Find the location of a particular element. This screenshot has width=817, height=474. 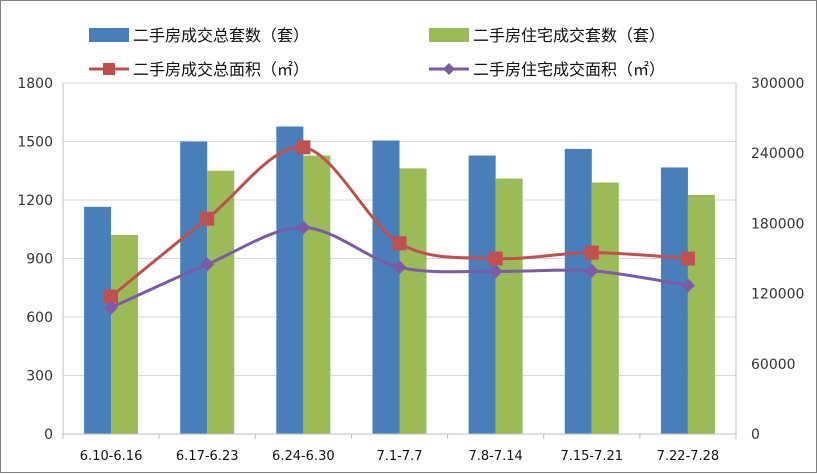

y-left-tick-label: 600 is located at coordinates (39, 318).